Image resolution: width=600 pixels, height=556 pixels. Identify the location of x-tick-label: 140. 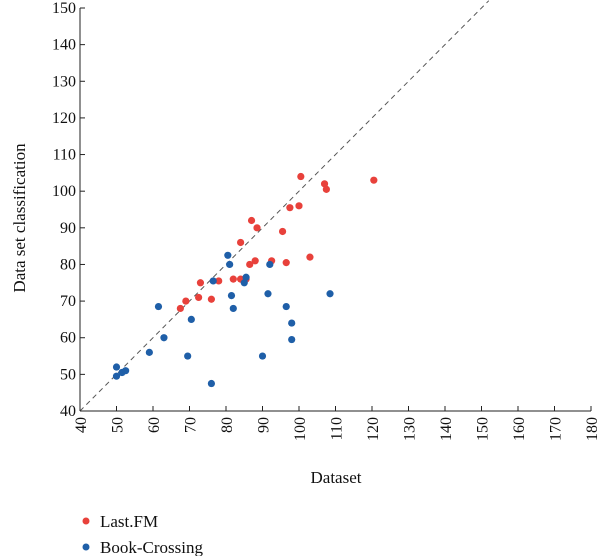
(446, 429).